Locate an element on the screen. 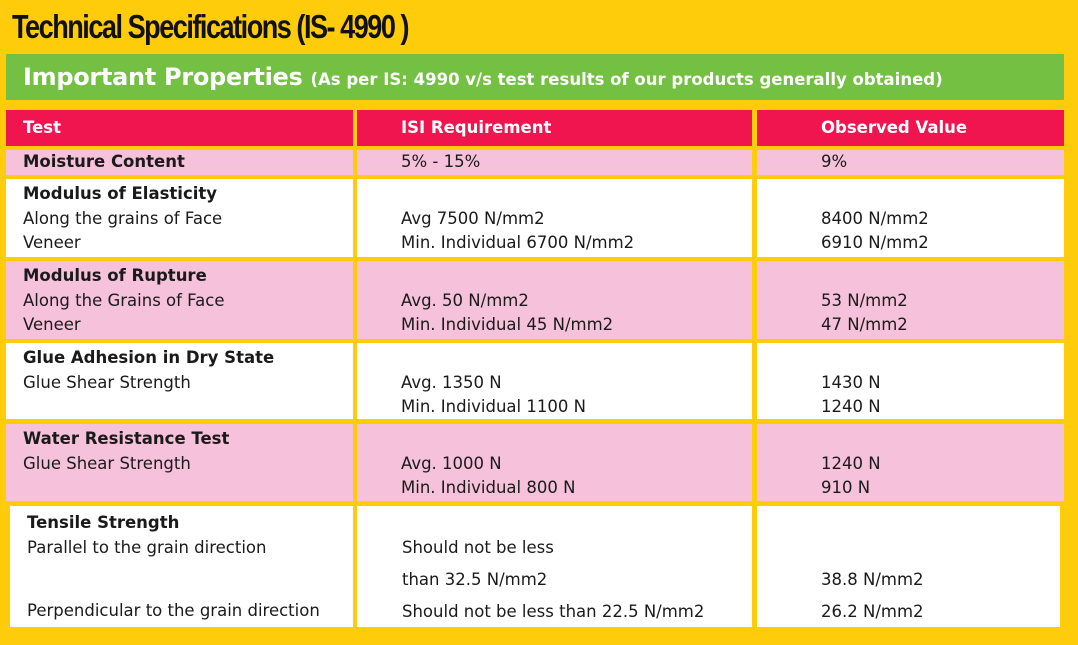 The image size is (1078, 645). observed-value: 9% is located at coordinates (834, 161).